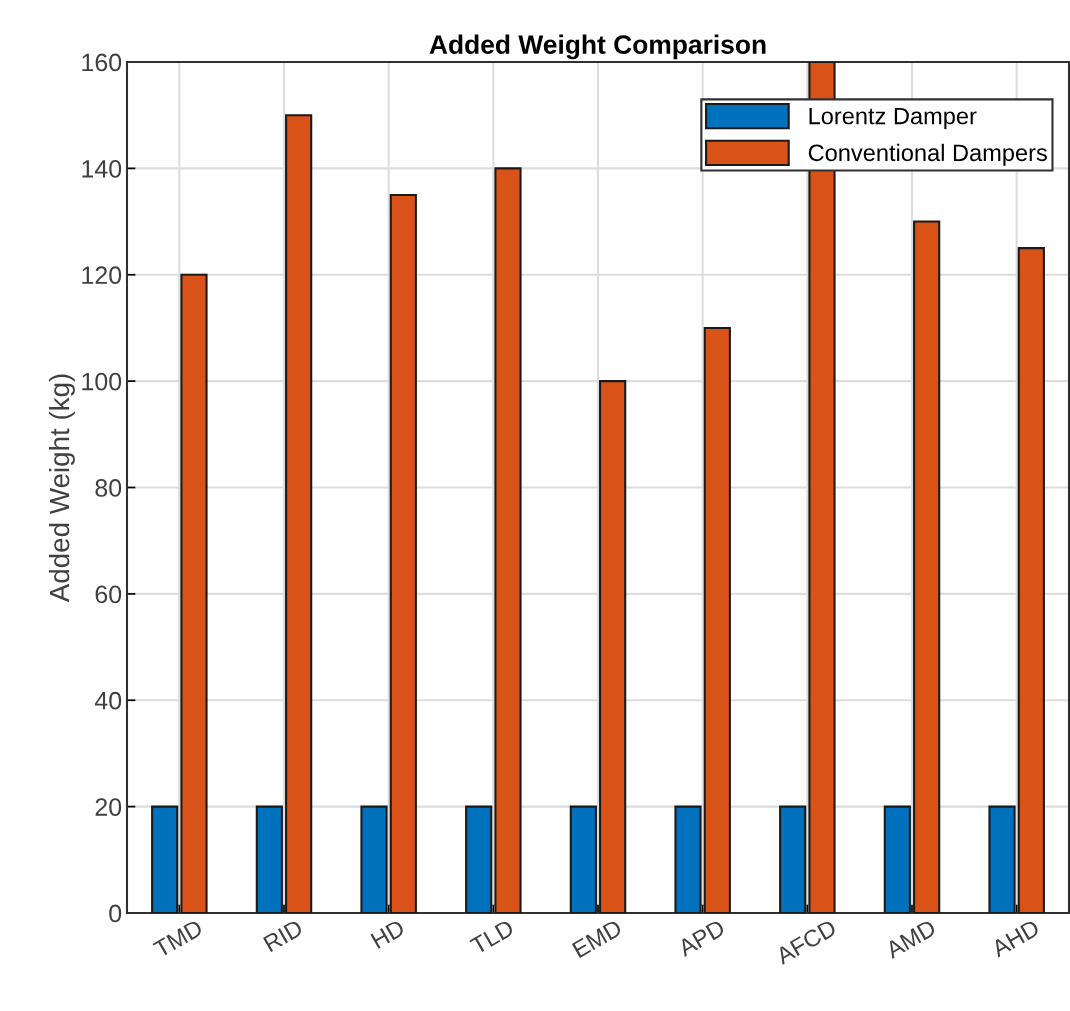 The width and height of the screenshot is (1070, 1011). I want to click on y-tick-label: 100, so click(102, 381).